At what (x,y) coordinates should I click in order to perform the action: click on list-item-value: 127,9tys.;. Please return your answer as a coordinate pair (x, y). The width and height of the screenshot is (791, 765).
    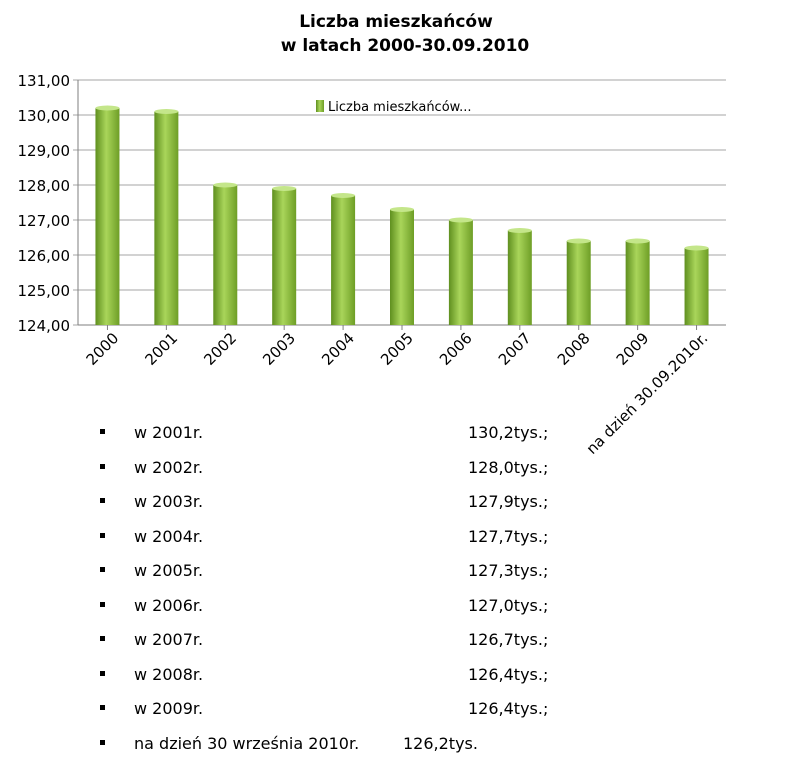
    Looking at the image, I should click on (508, 501).